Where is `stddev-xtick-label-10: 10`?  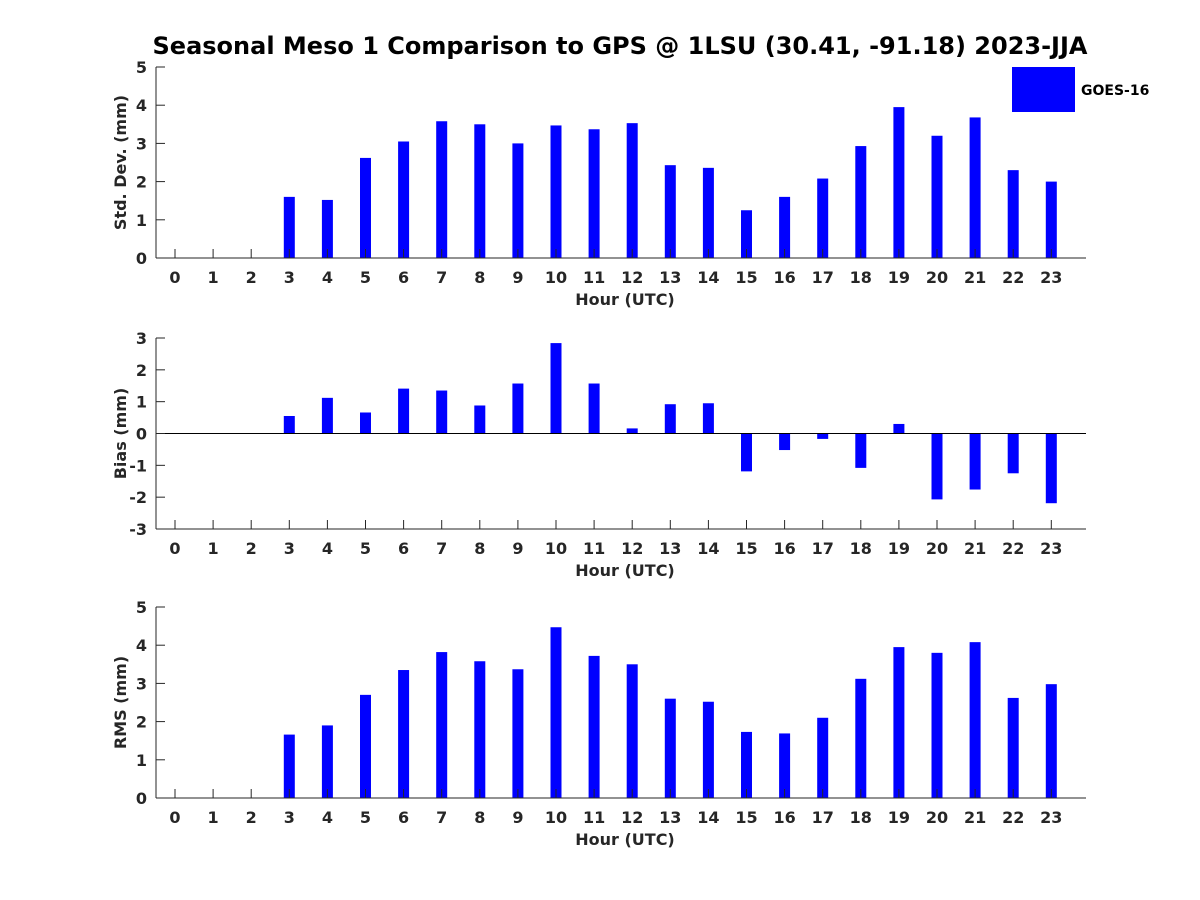 stddev-xtick-label-10: 10 is located at coordinates (556, 277).